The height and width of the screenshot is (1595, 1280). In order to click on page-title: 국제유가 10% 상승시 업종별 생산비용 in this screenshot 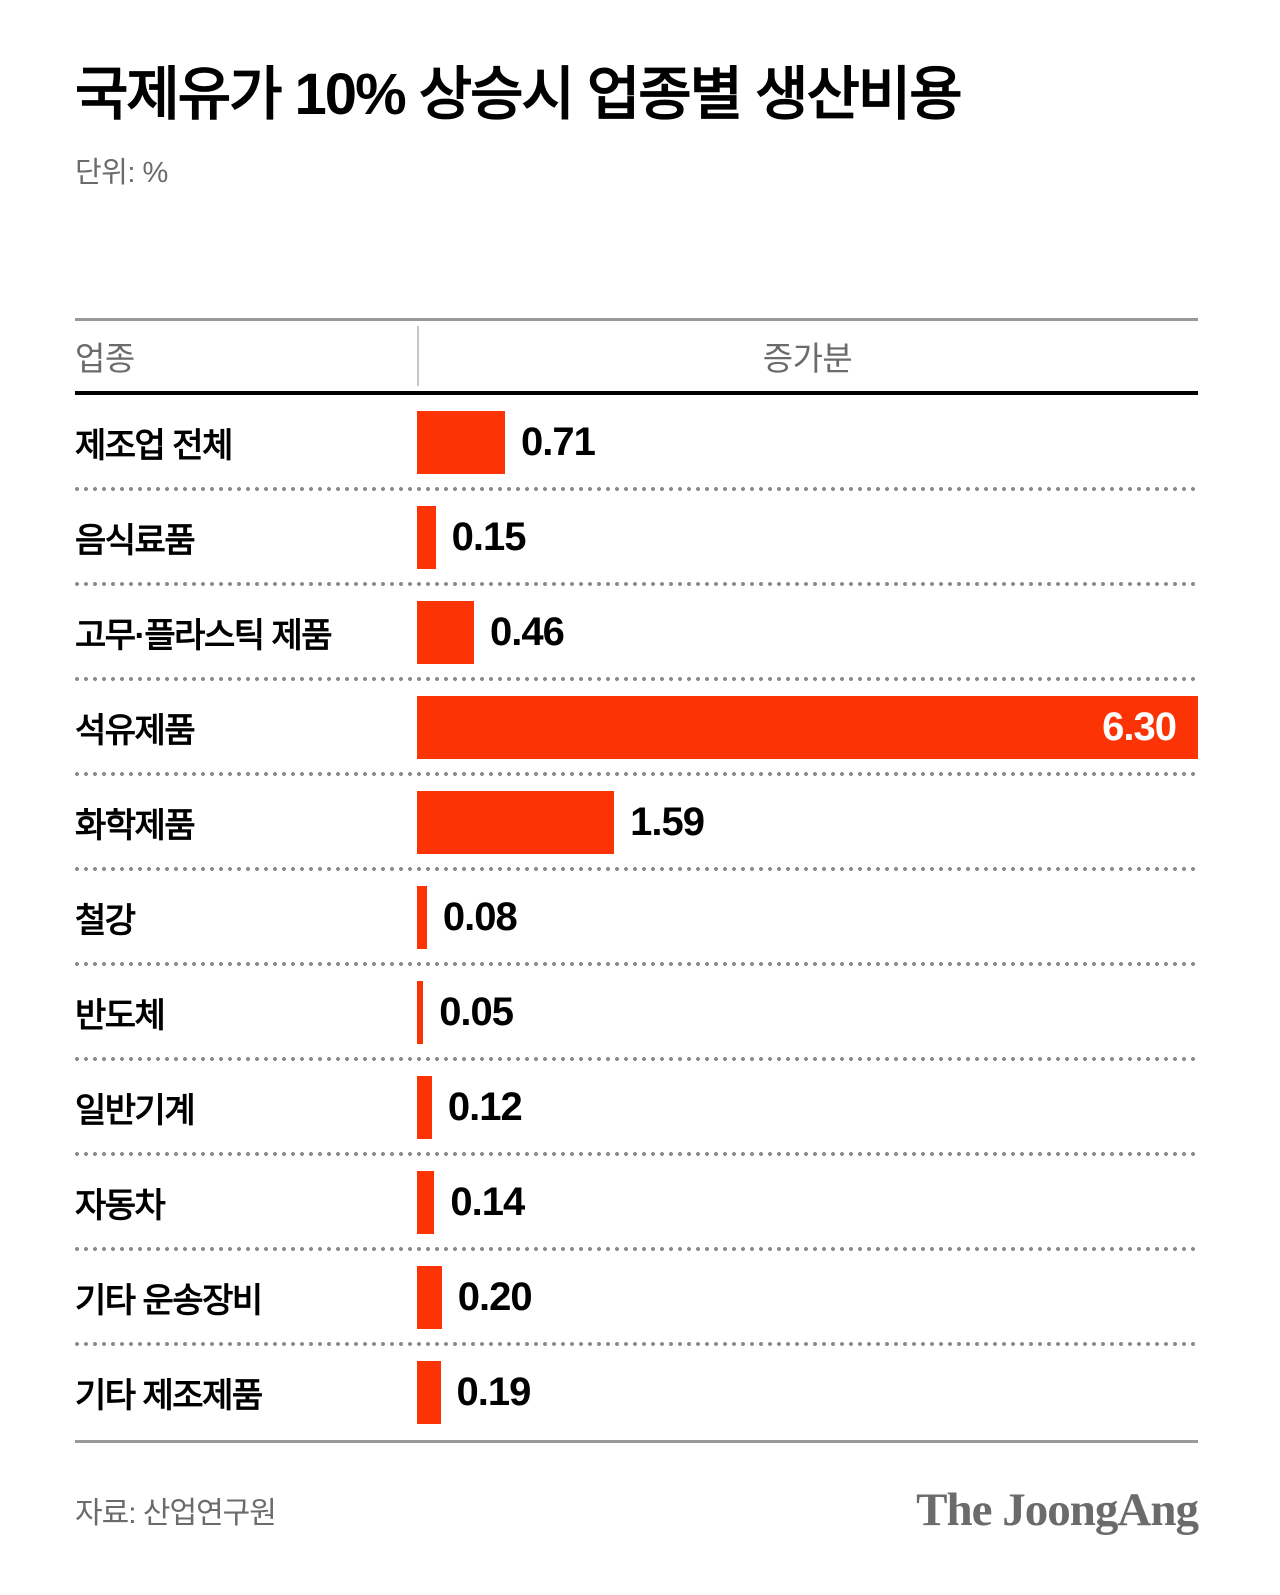, I will do `click(519, 94)`.